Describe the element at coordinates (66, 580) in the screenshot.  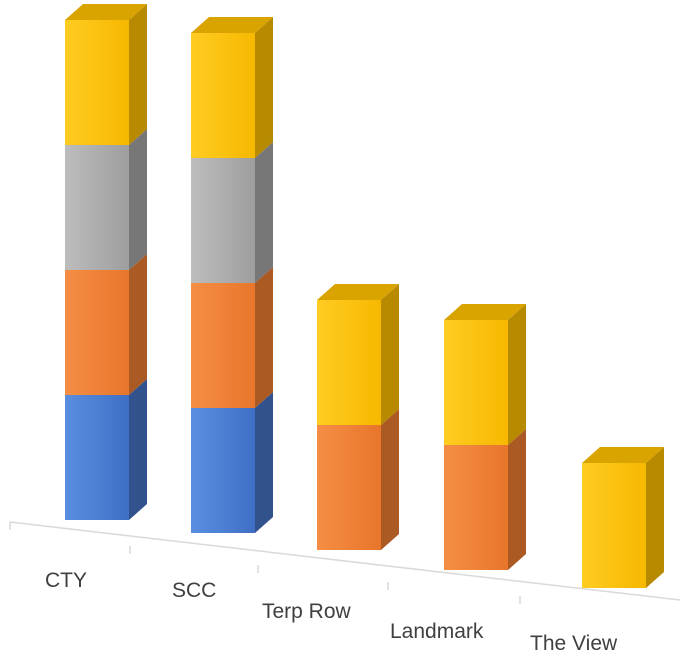
I see `category-label-cty: CTY` at that location.